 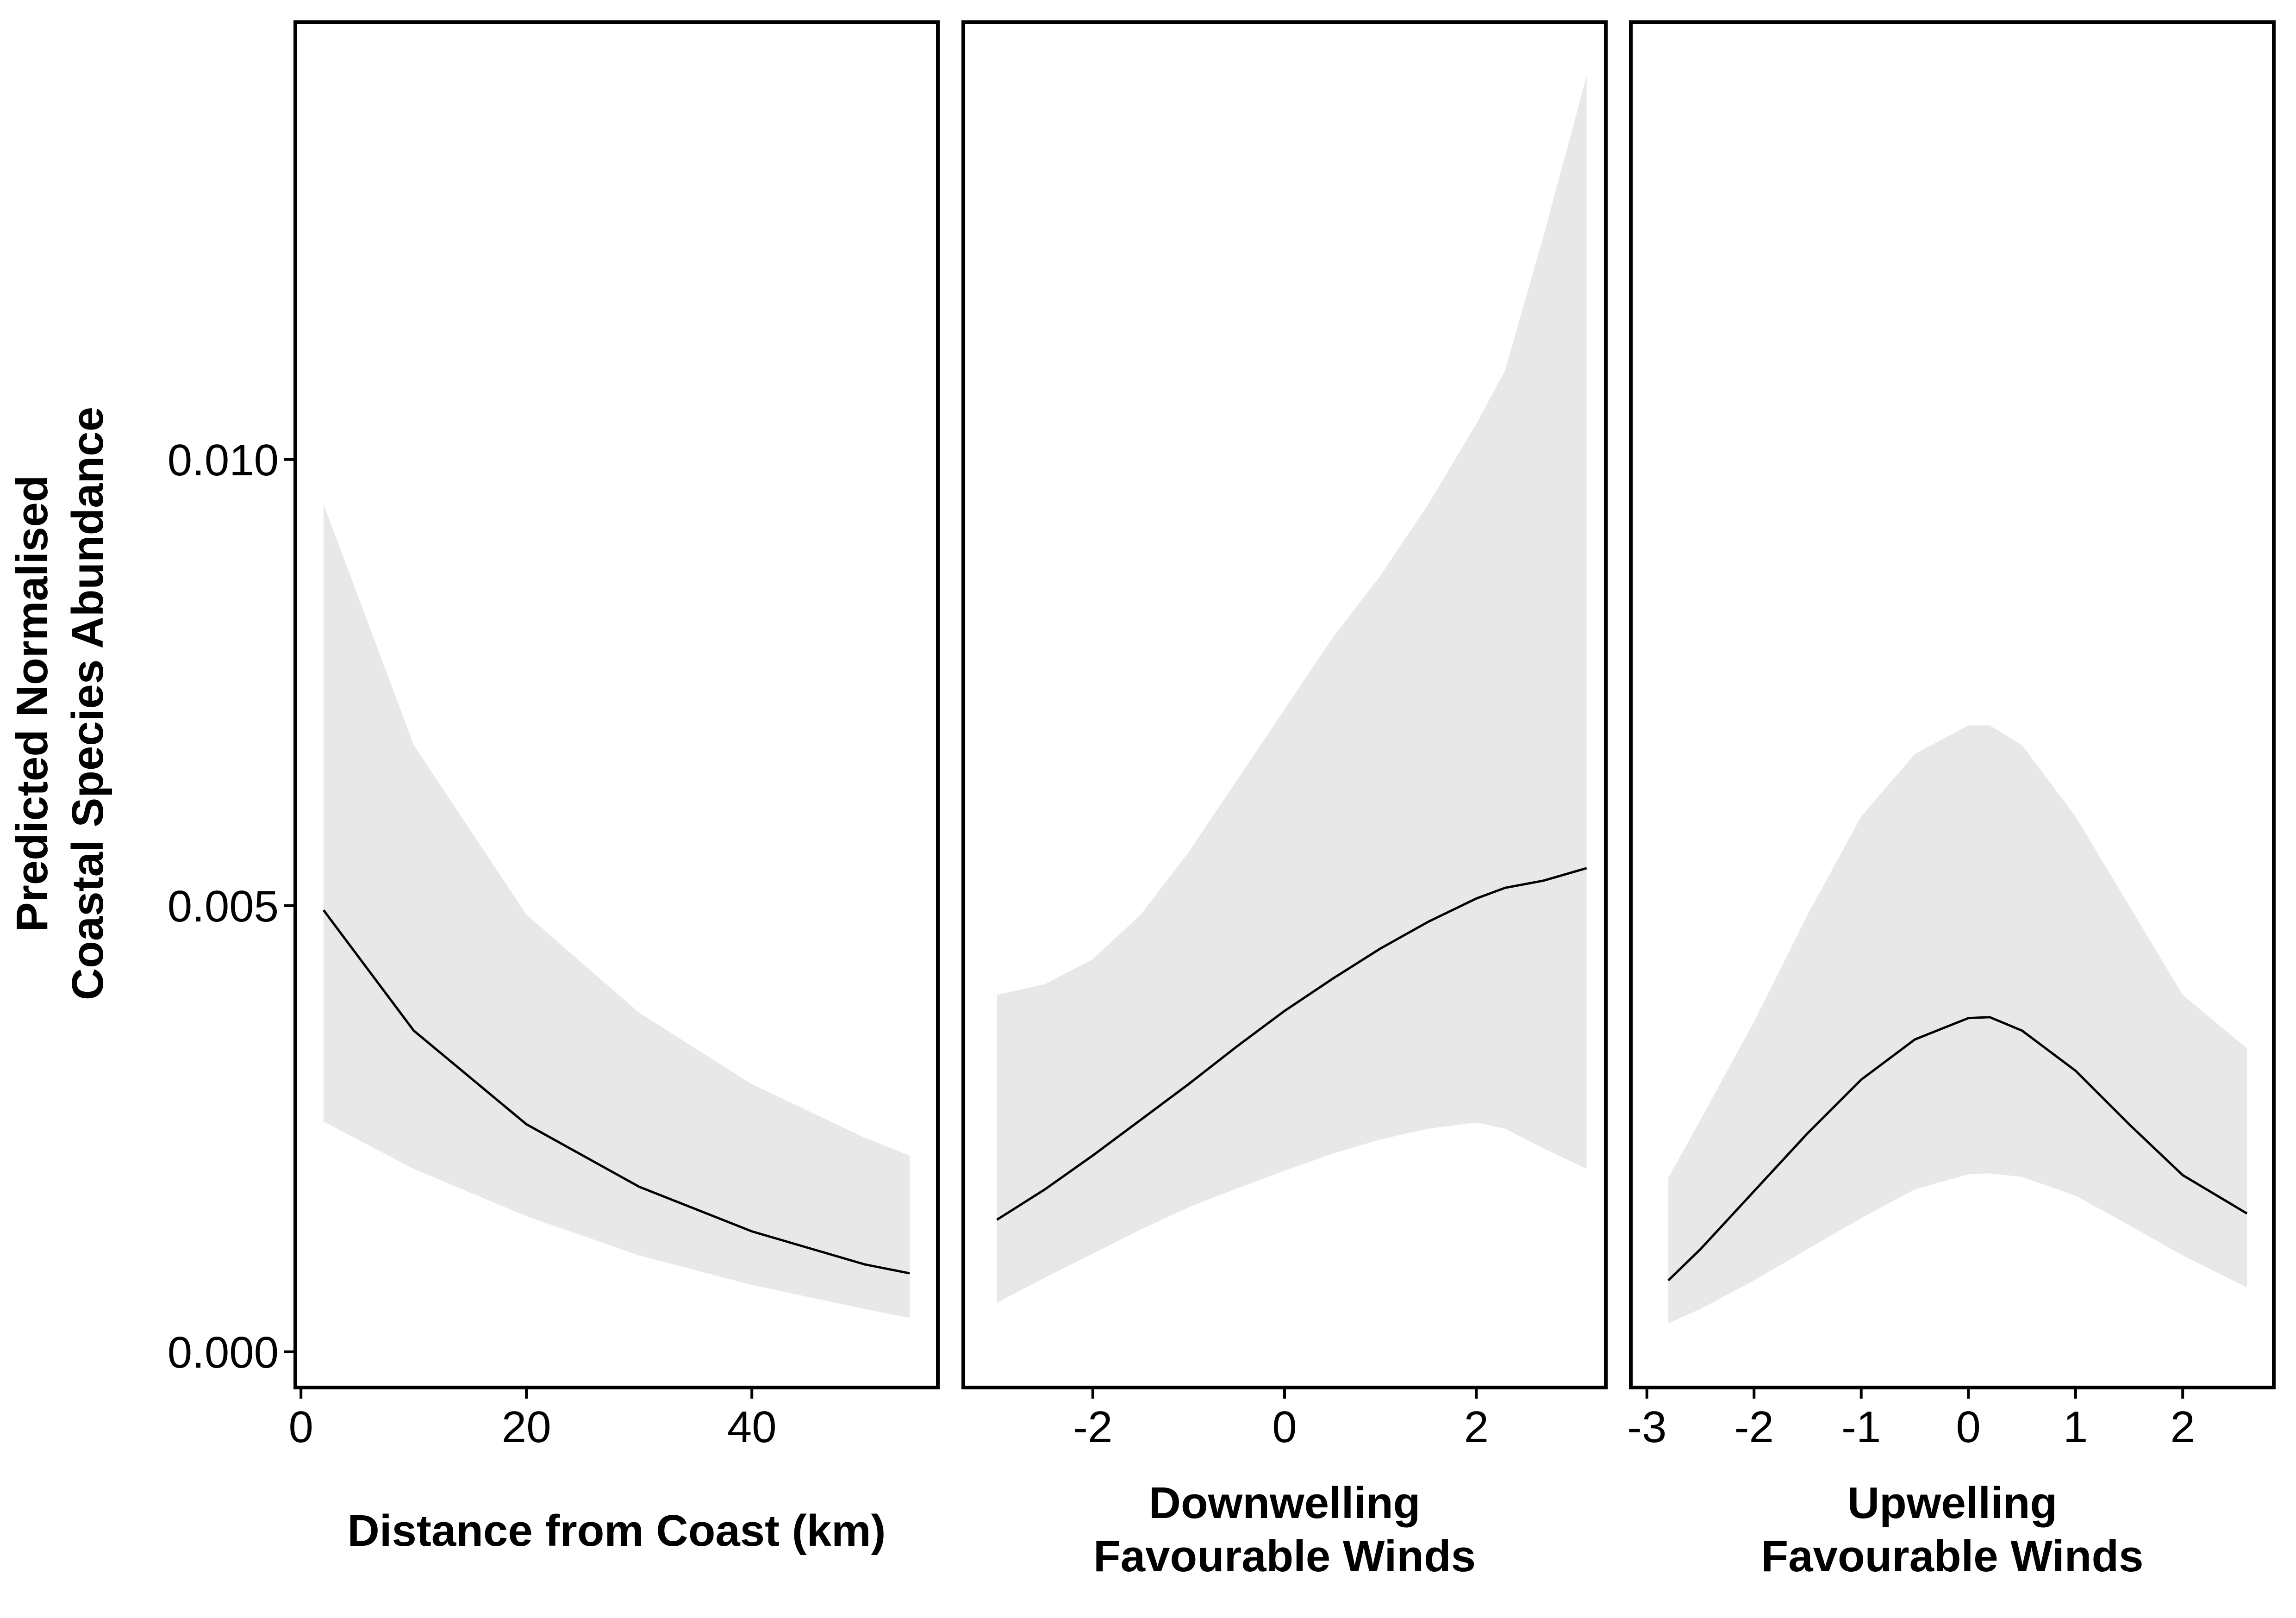 I want to click on y-axis-title-line-2: Coastal Species Abundance, so click(x=87, y=703).